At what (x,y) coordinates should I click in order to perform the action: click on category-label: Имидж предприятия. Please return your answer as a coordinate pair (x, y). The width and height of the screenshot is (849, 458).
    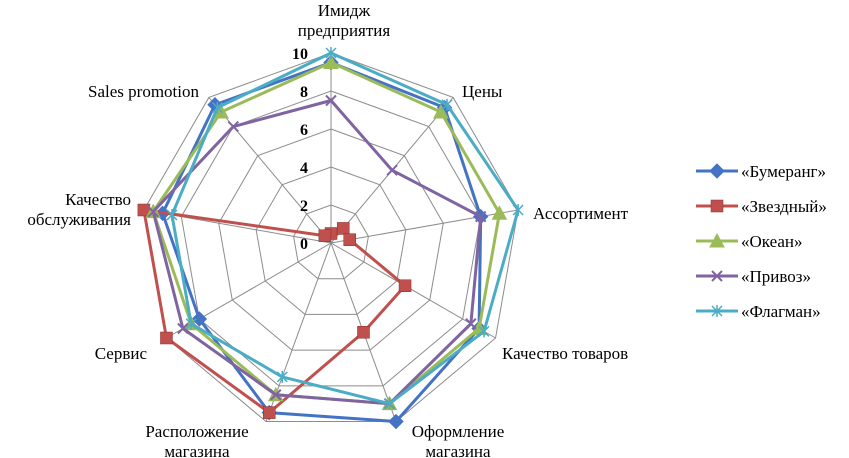
    Looking at the image, I should click on (344, 20).